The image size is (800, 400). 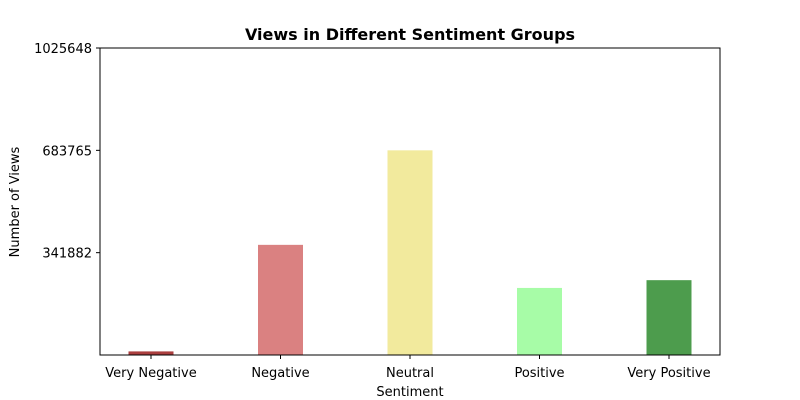 I want to click on bar-very-positive, so click(x=669, y=317).